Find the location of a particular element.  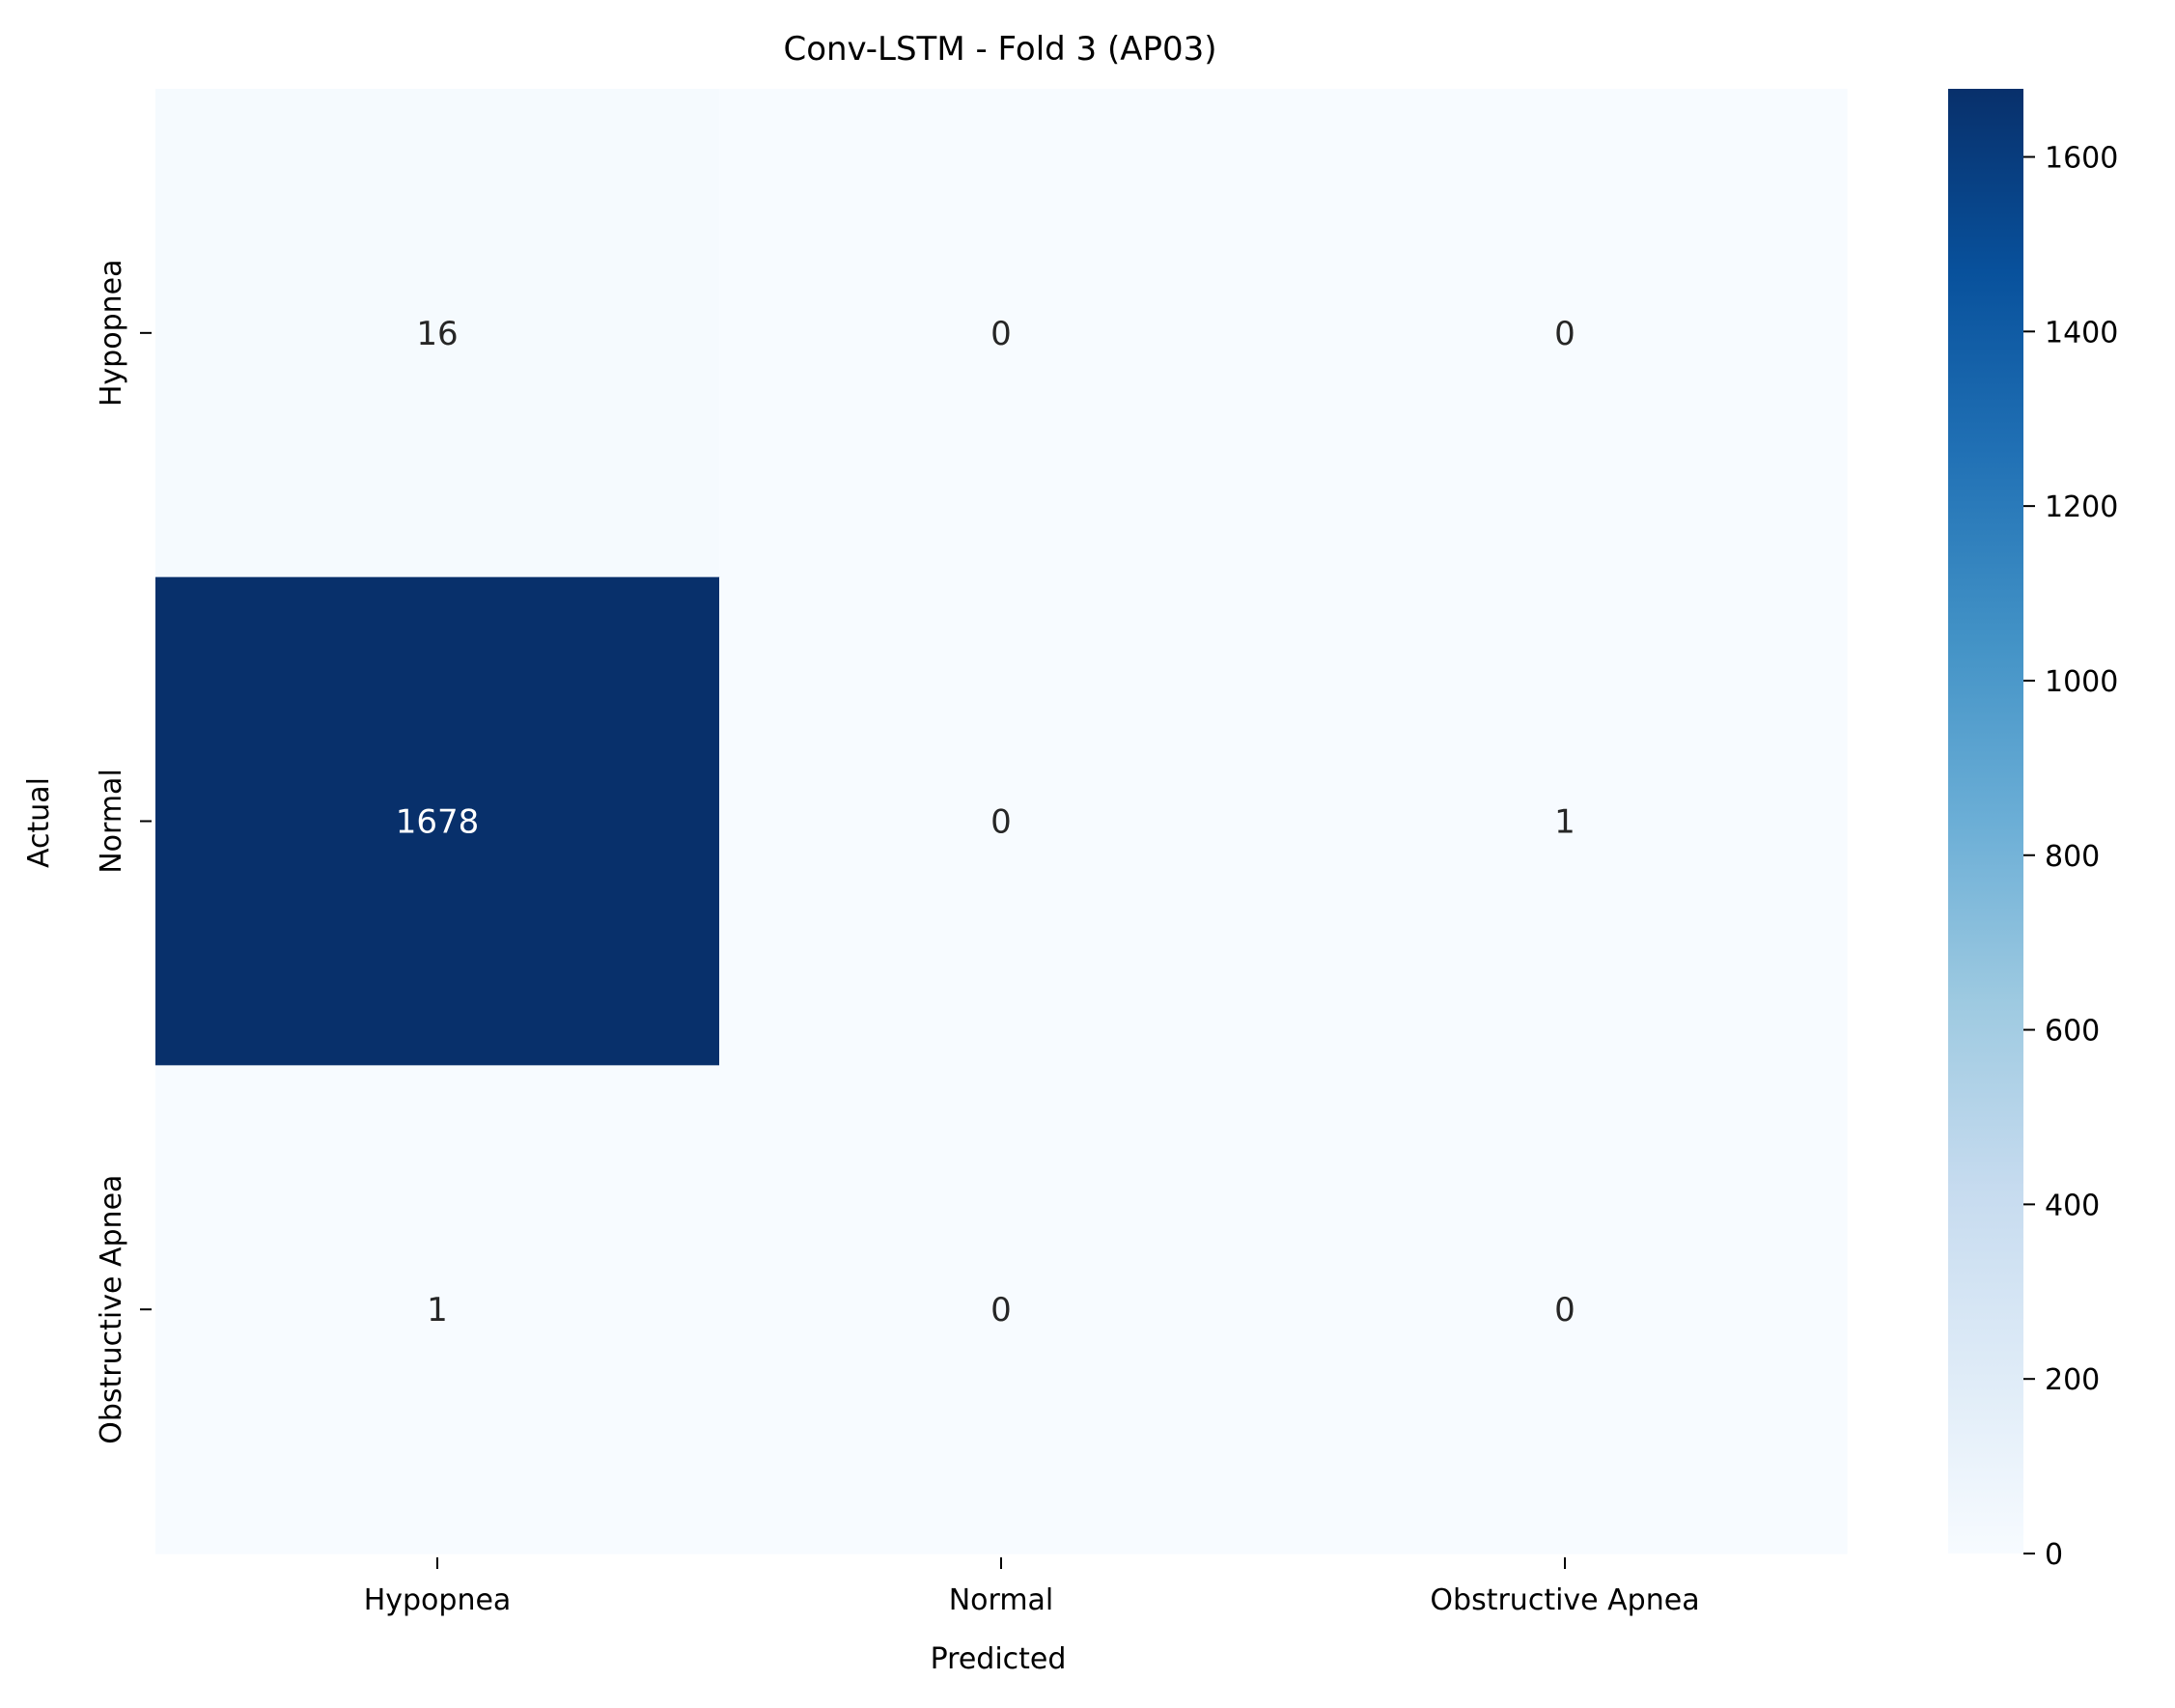

x-tick-label: Hypopnea is located at coordinates (438, 1600).